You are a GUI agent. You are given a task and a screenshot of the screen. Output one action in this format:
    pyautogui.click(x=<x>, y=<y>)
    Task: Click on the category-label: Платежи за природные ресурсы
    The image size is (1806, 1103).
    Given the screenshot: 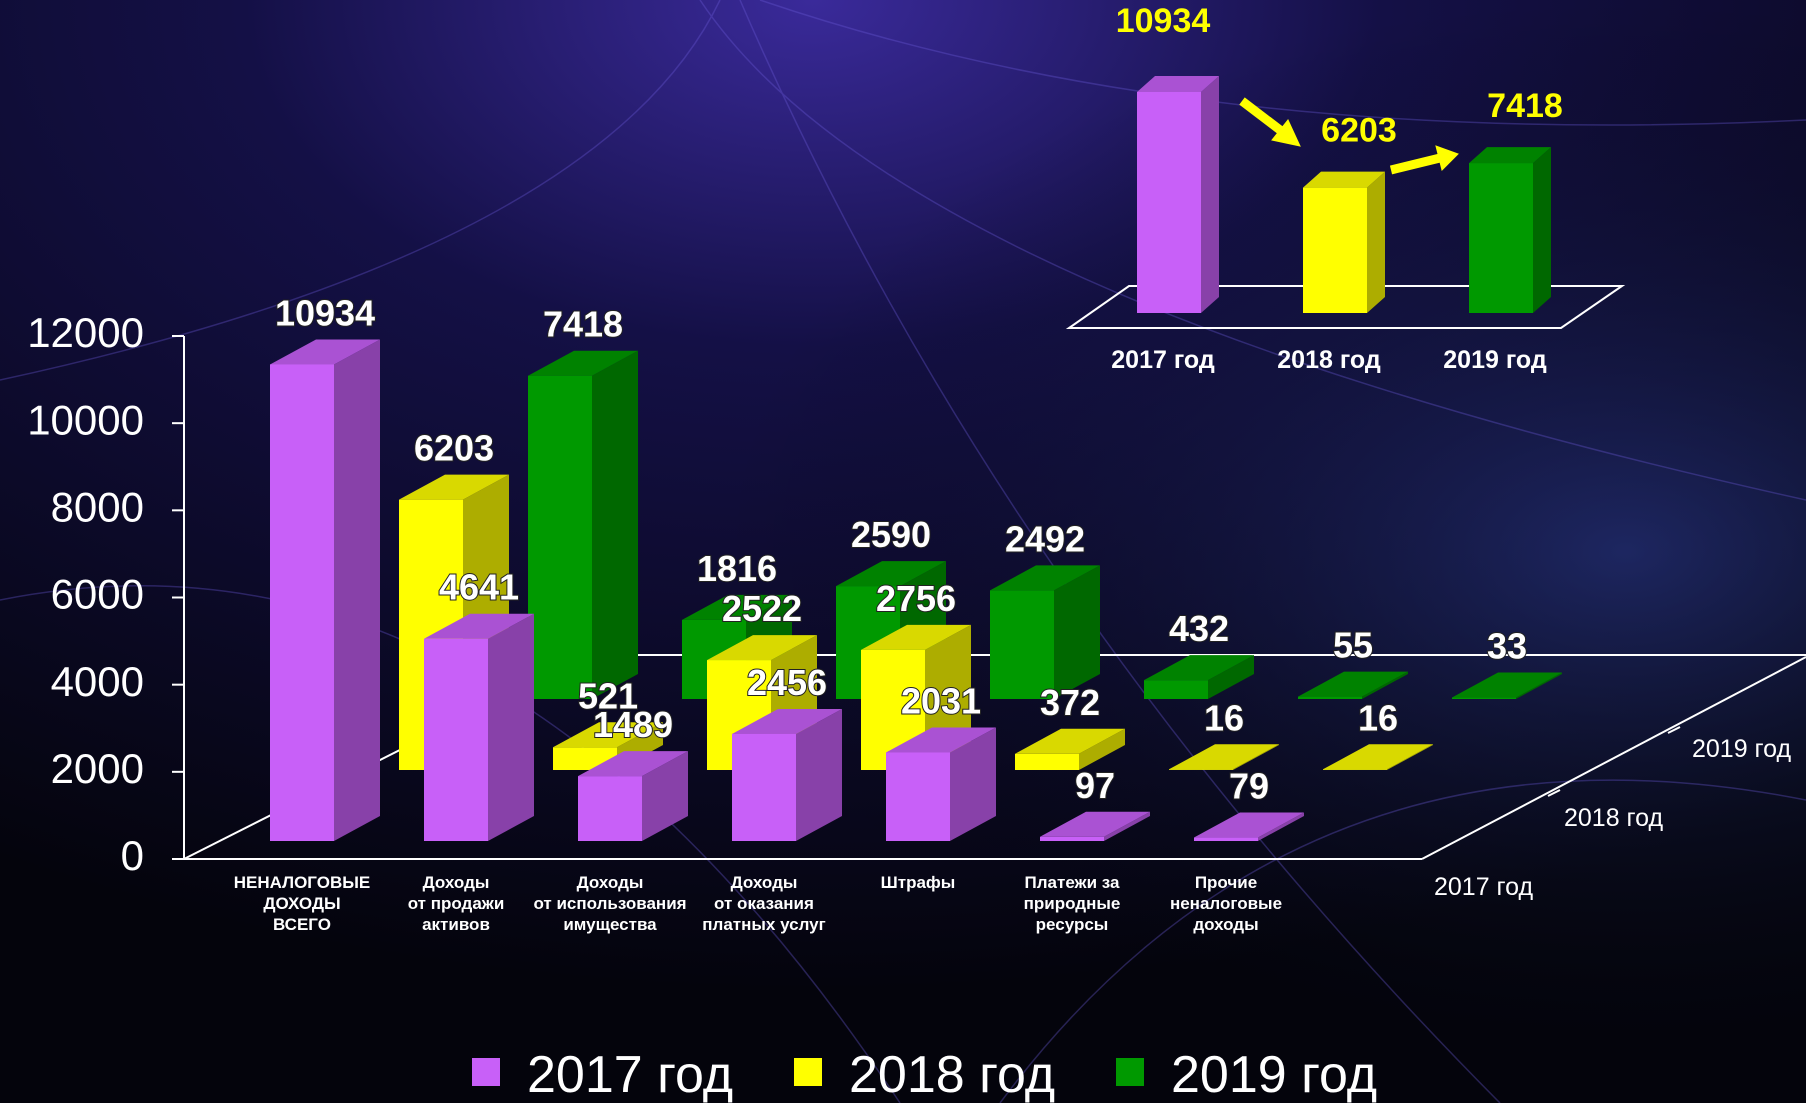 What is the action you would take?
    pyautogui.click(x=1072, y=903)
    